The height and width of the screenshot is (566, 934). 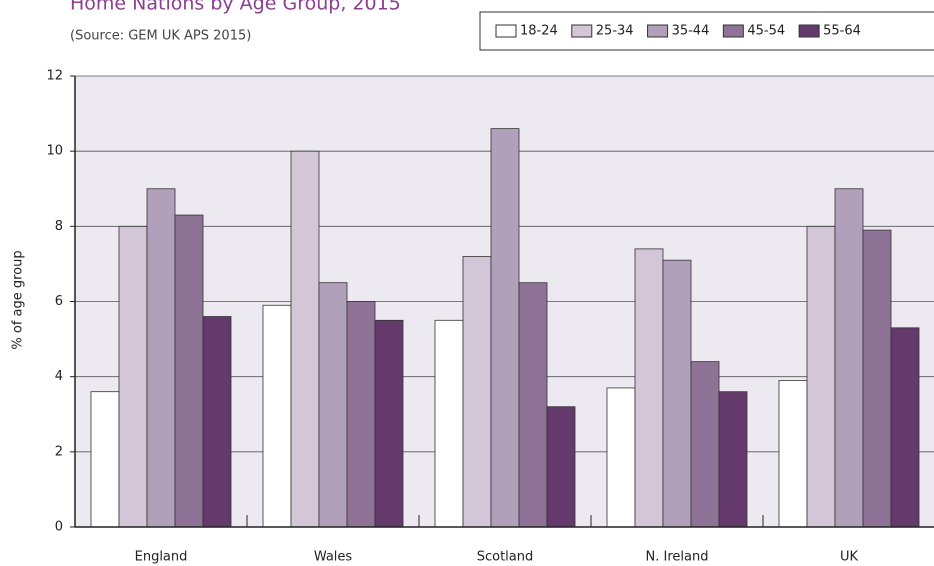 What do you see at coordinates (54, 151) in the screenshot?
I see `y-tick-label: 10` at bounding box center [54, 151].